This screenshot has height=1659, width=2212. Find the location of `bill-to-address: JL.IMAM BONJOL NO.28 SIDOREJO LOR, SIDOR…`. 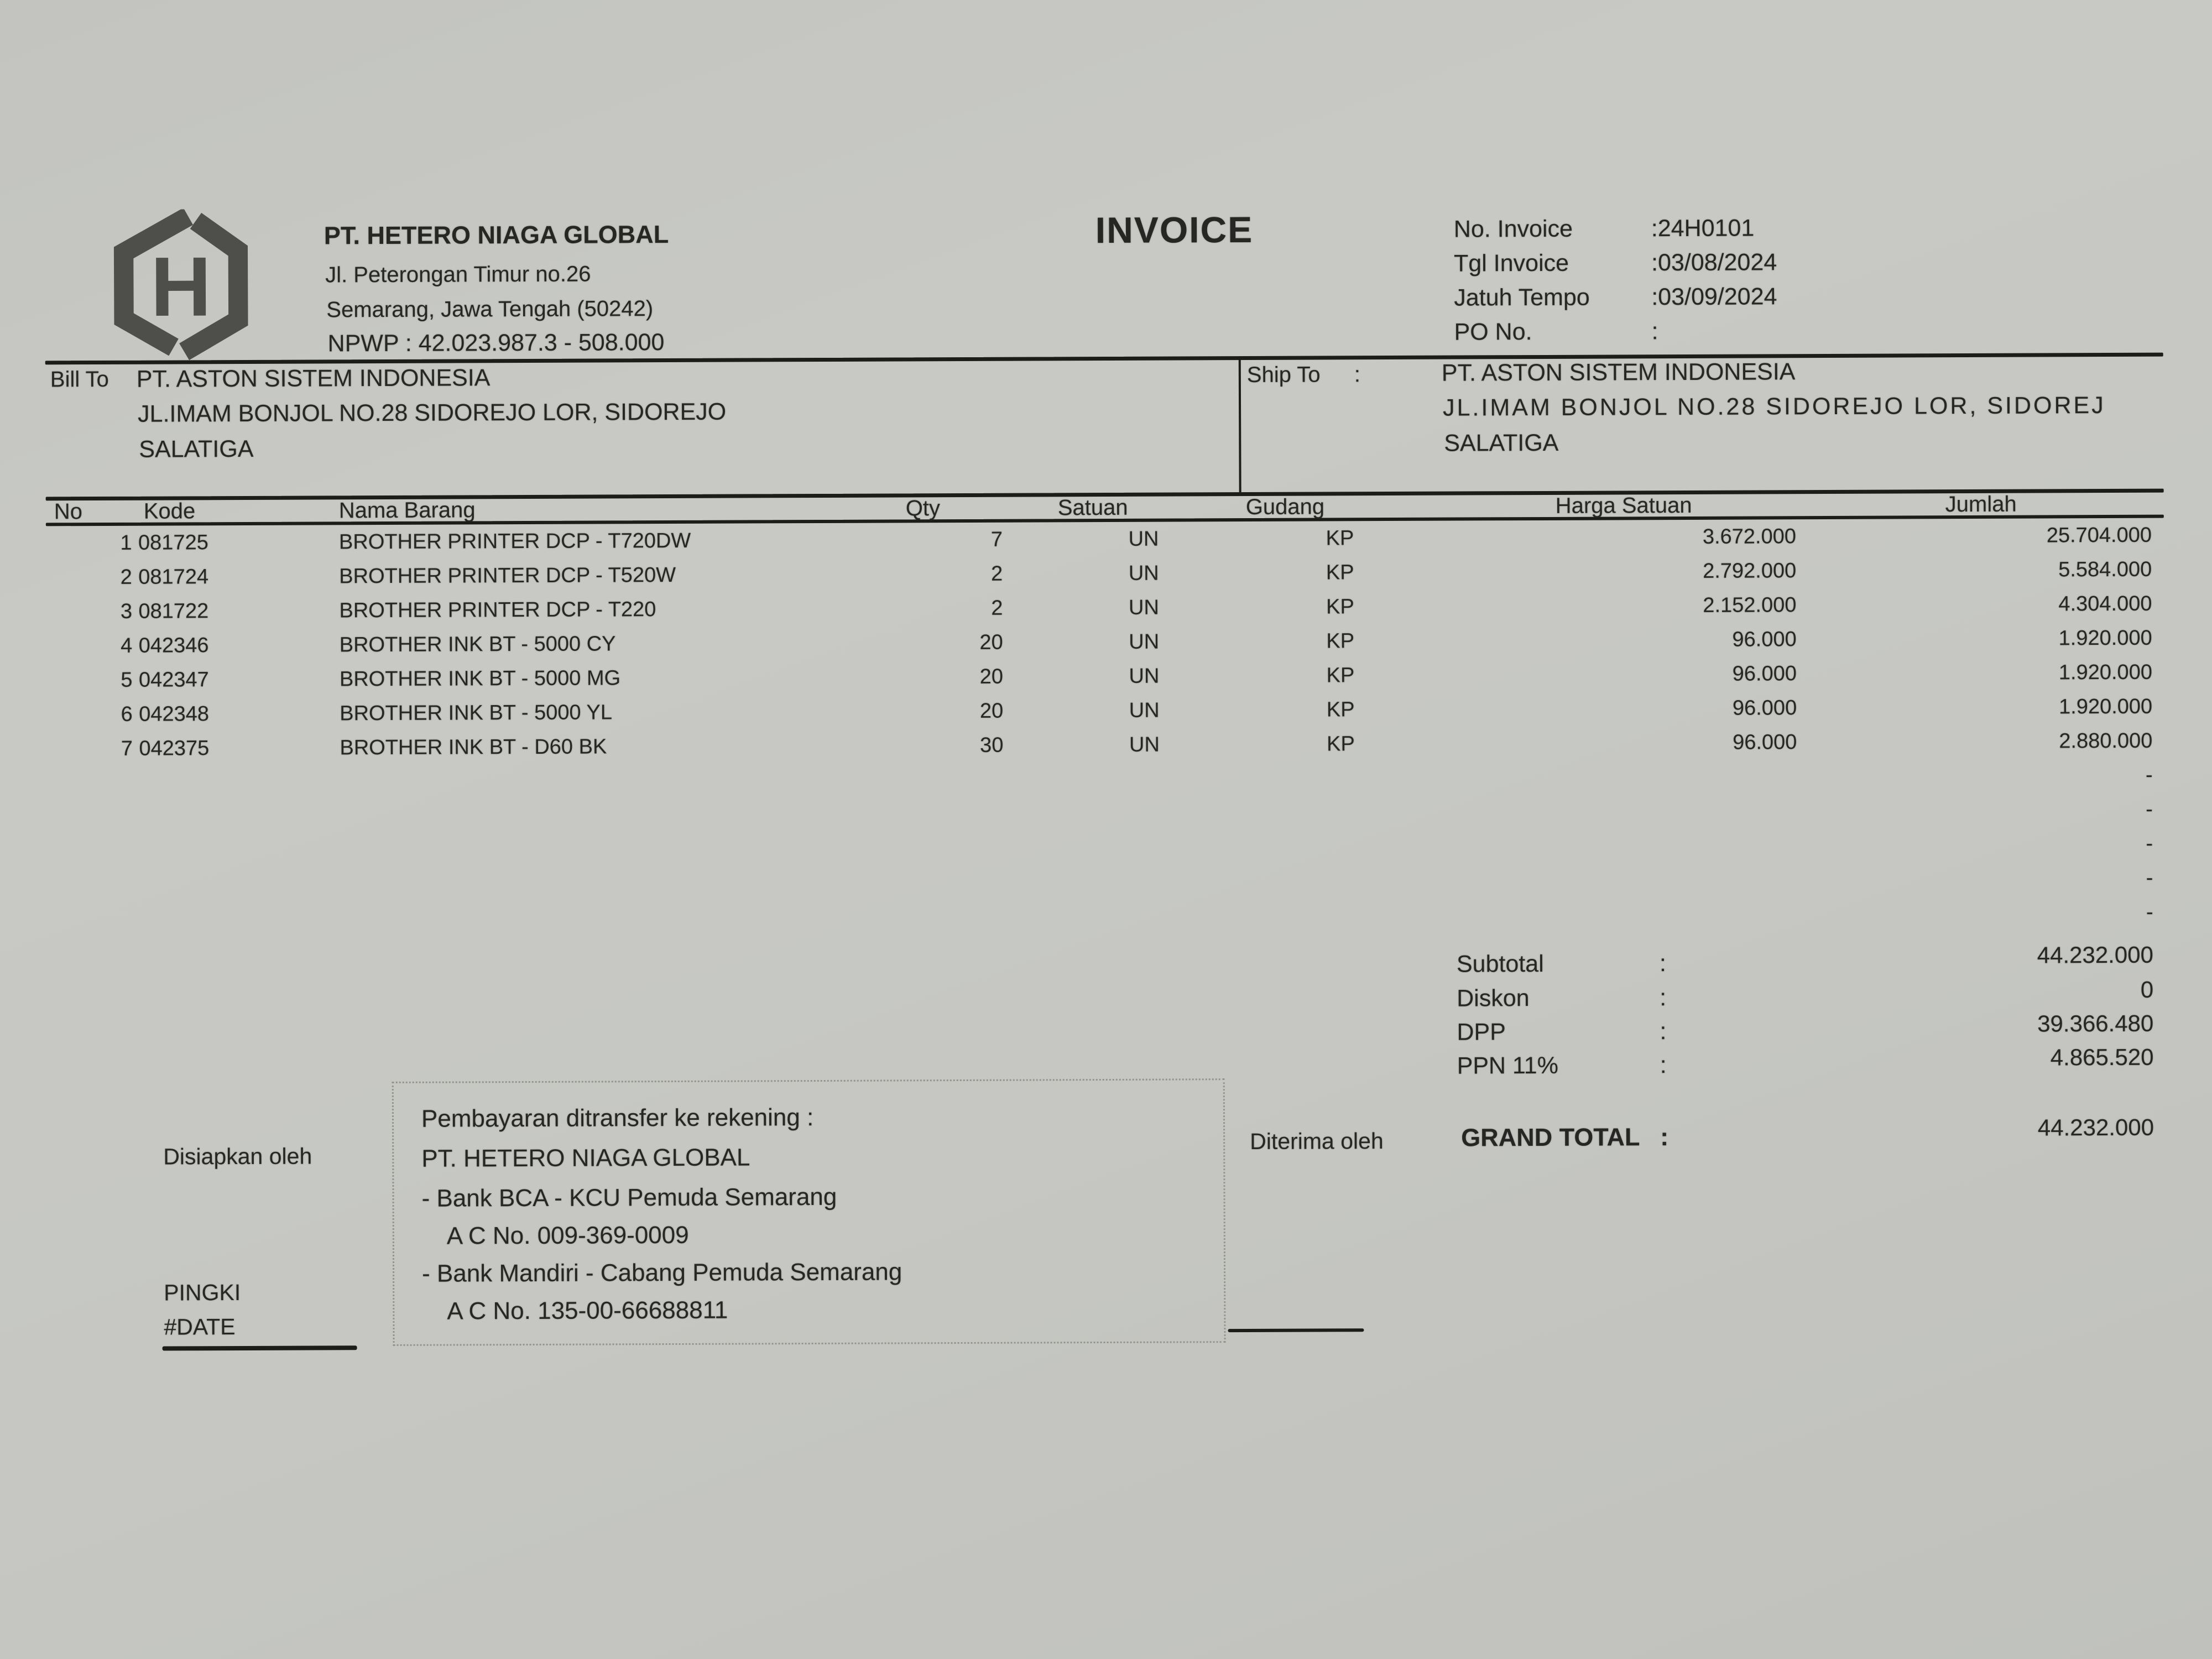

bill-to-address: JL.IMAM BONJOL NO.28 SIDOREJO LOR, SIDOR… is located at coordinates (433, 413).